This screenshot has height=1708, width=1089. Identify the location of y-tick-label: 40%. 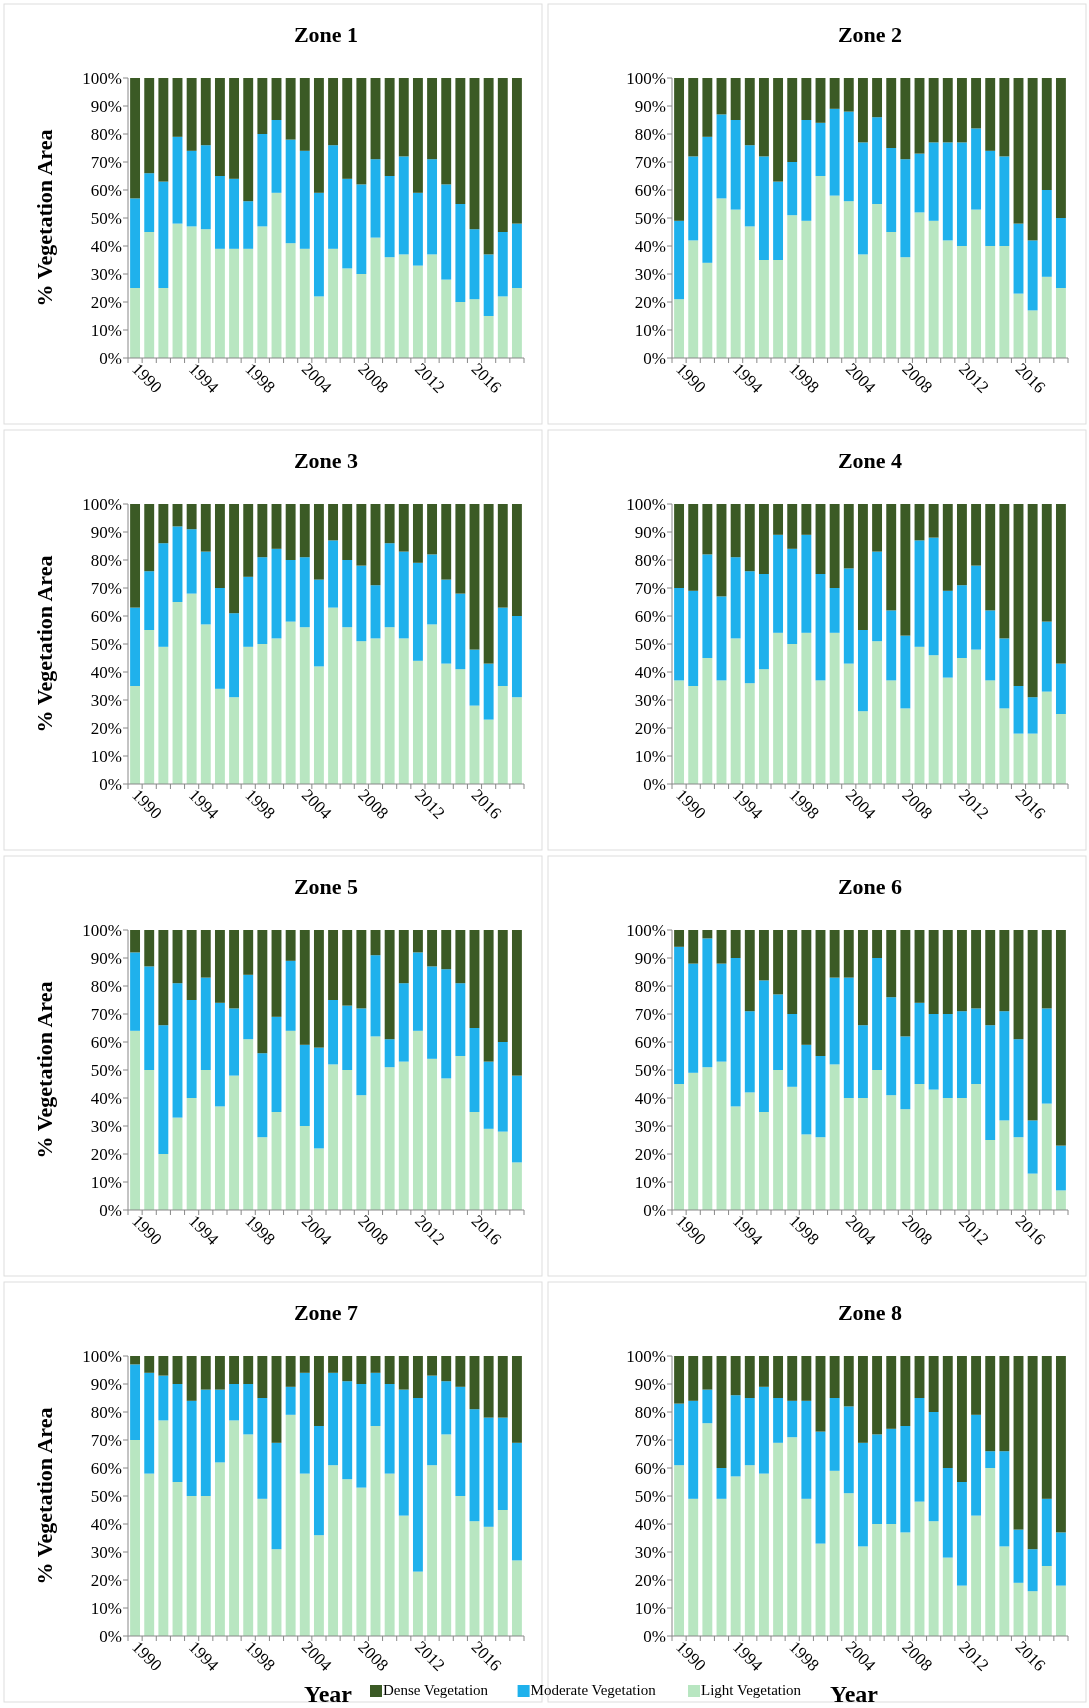
(106, 1524).